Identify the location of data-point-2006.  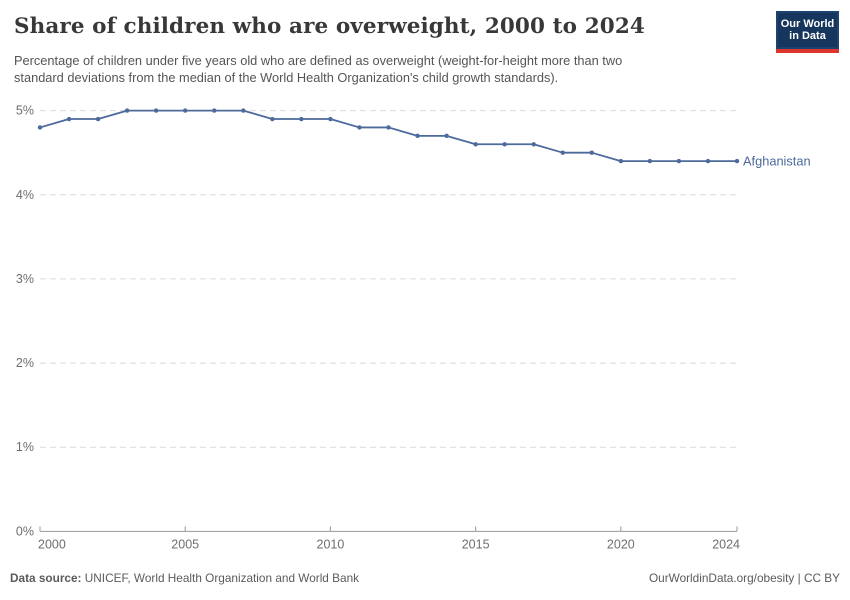
(214, 110).